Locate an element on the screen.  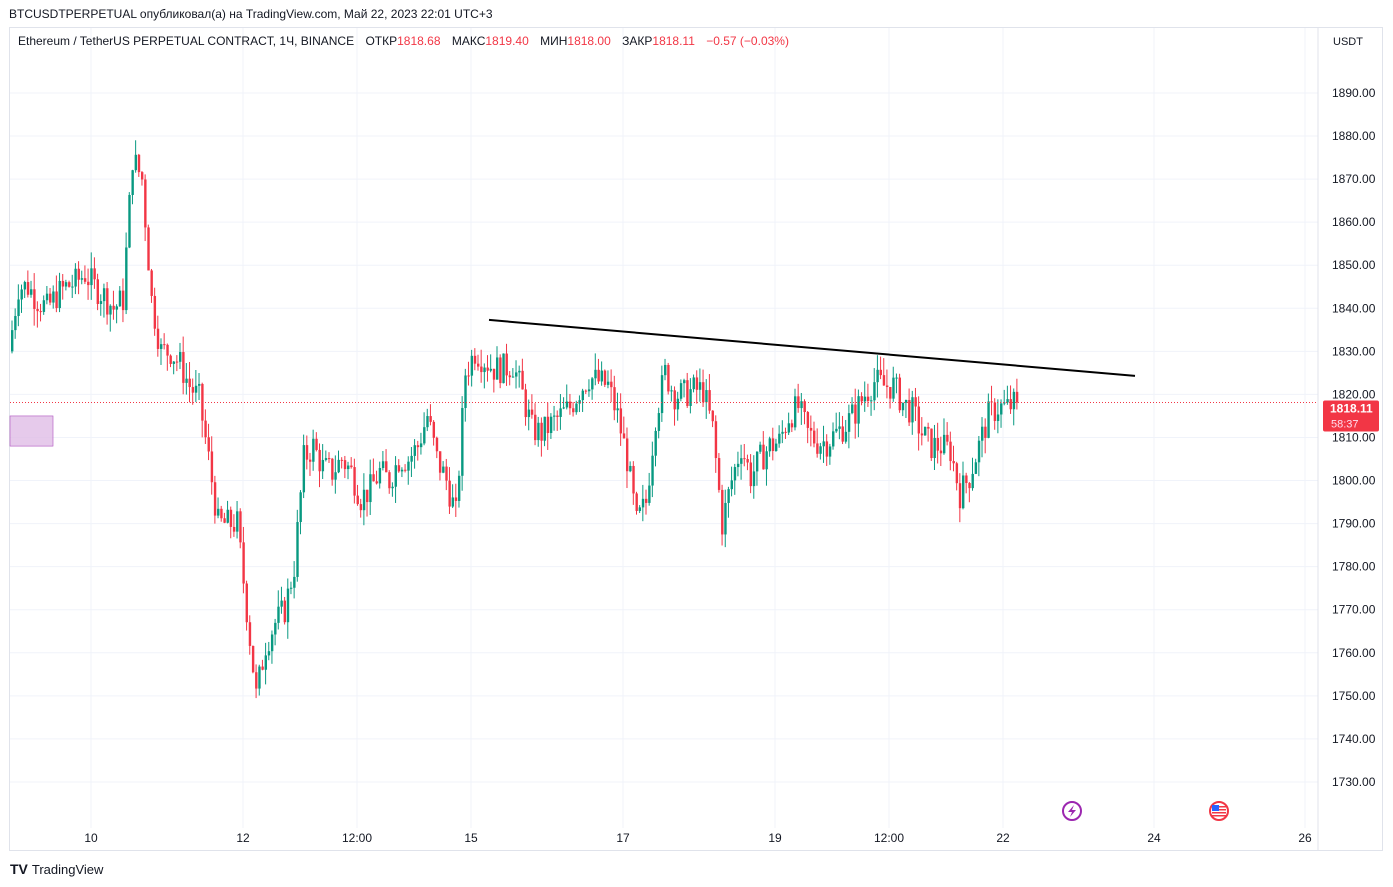
y-tick-label: 1860.00 is located at coordinates (1354, 222).